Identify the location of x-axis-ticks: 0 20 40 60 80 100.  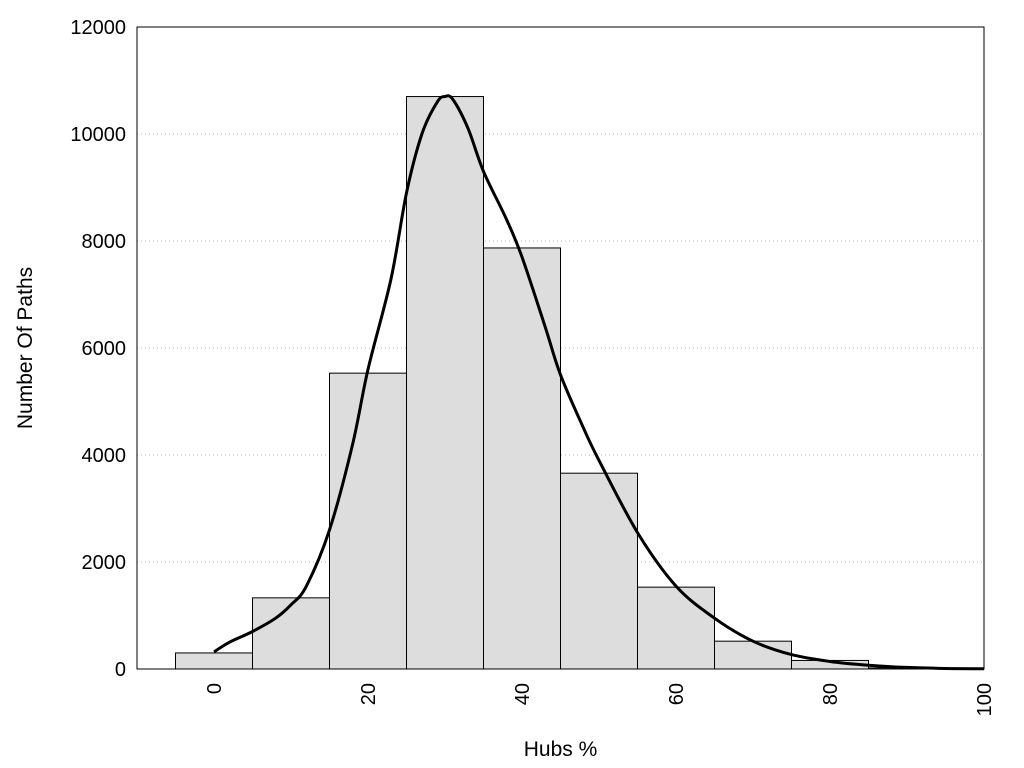
(600, 699).